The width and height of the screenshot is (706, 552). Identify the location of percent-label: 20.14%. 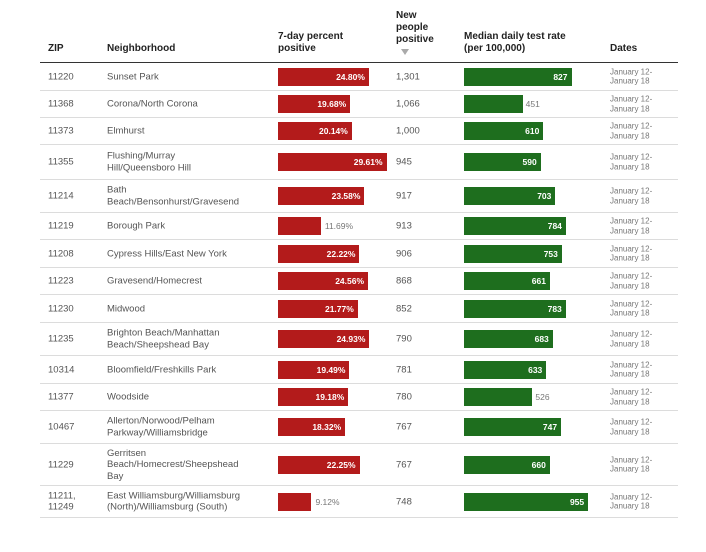
(333, 131).